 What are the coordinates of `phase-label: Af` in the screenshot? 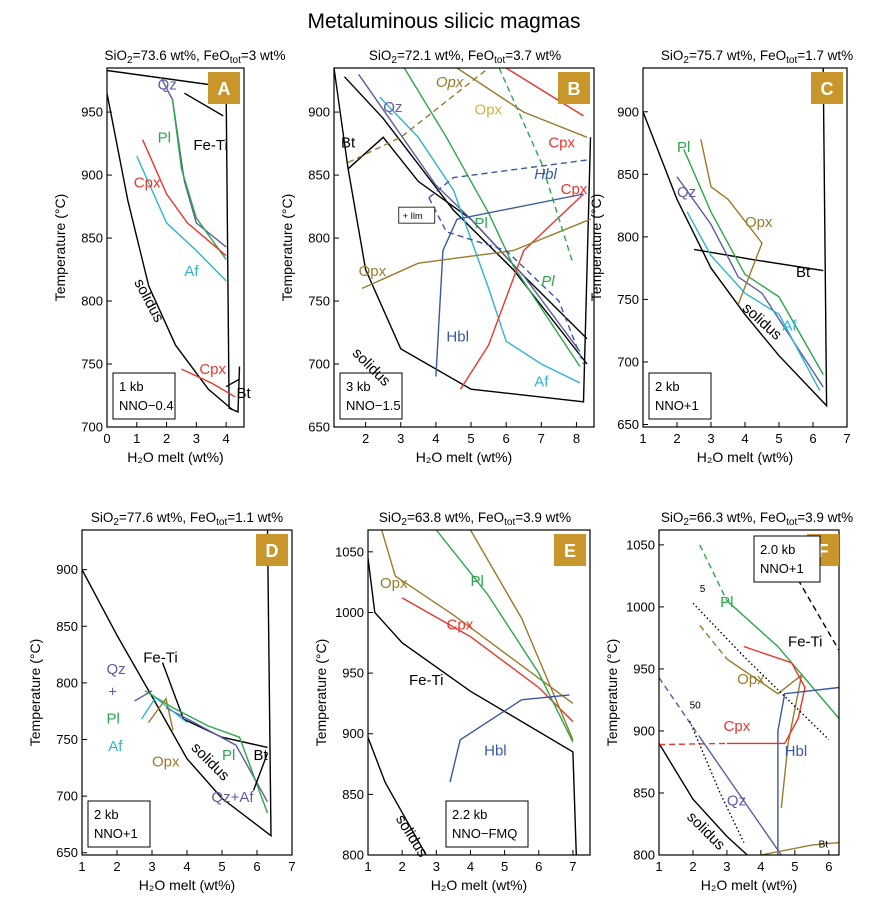 It's located at (789, 326).